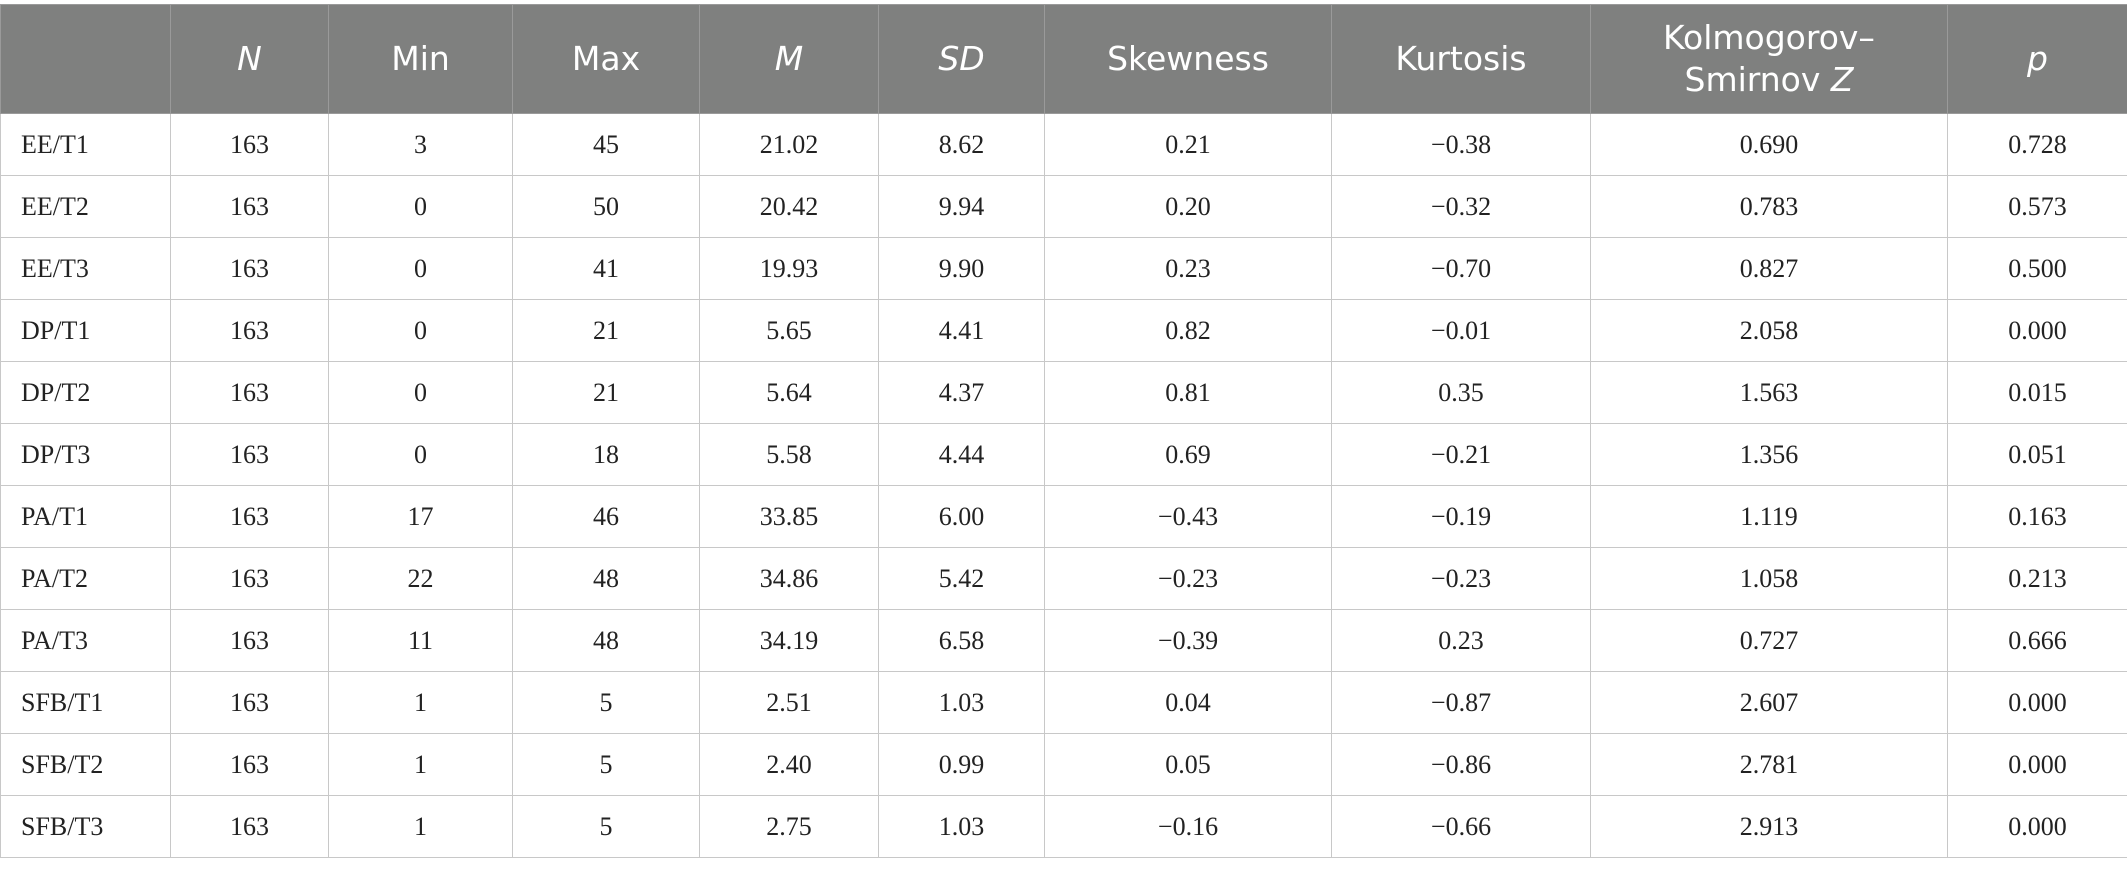 This screenshot has height=877, width=2127. I want to click on cell-kurtosis: −0.32, so click(1461, 206).